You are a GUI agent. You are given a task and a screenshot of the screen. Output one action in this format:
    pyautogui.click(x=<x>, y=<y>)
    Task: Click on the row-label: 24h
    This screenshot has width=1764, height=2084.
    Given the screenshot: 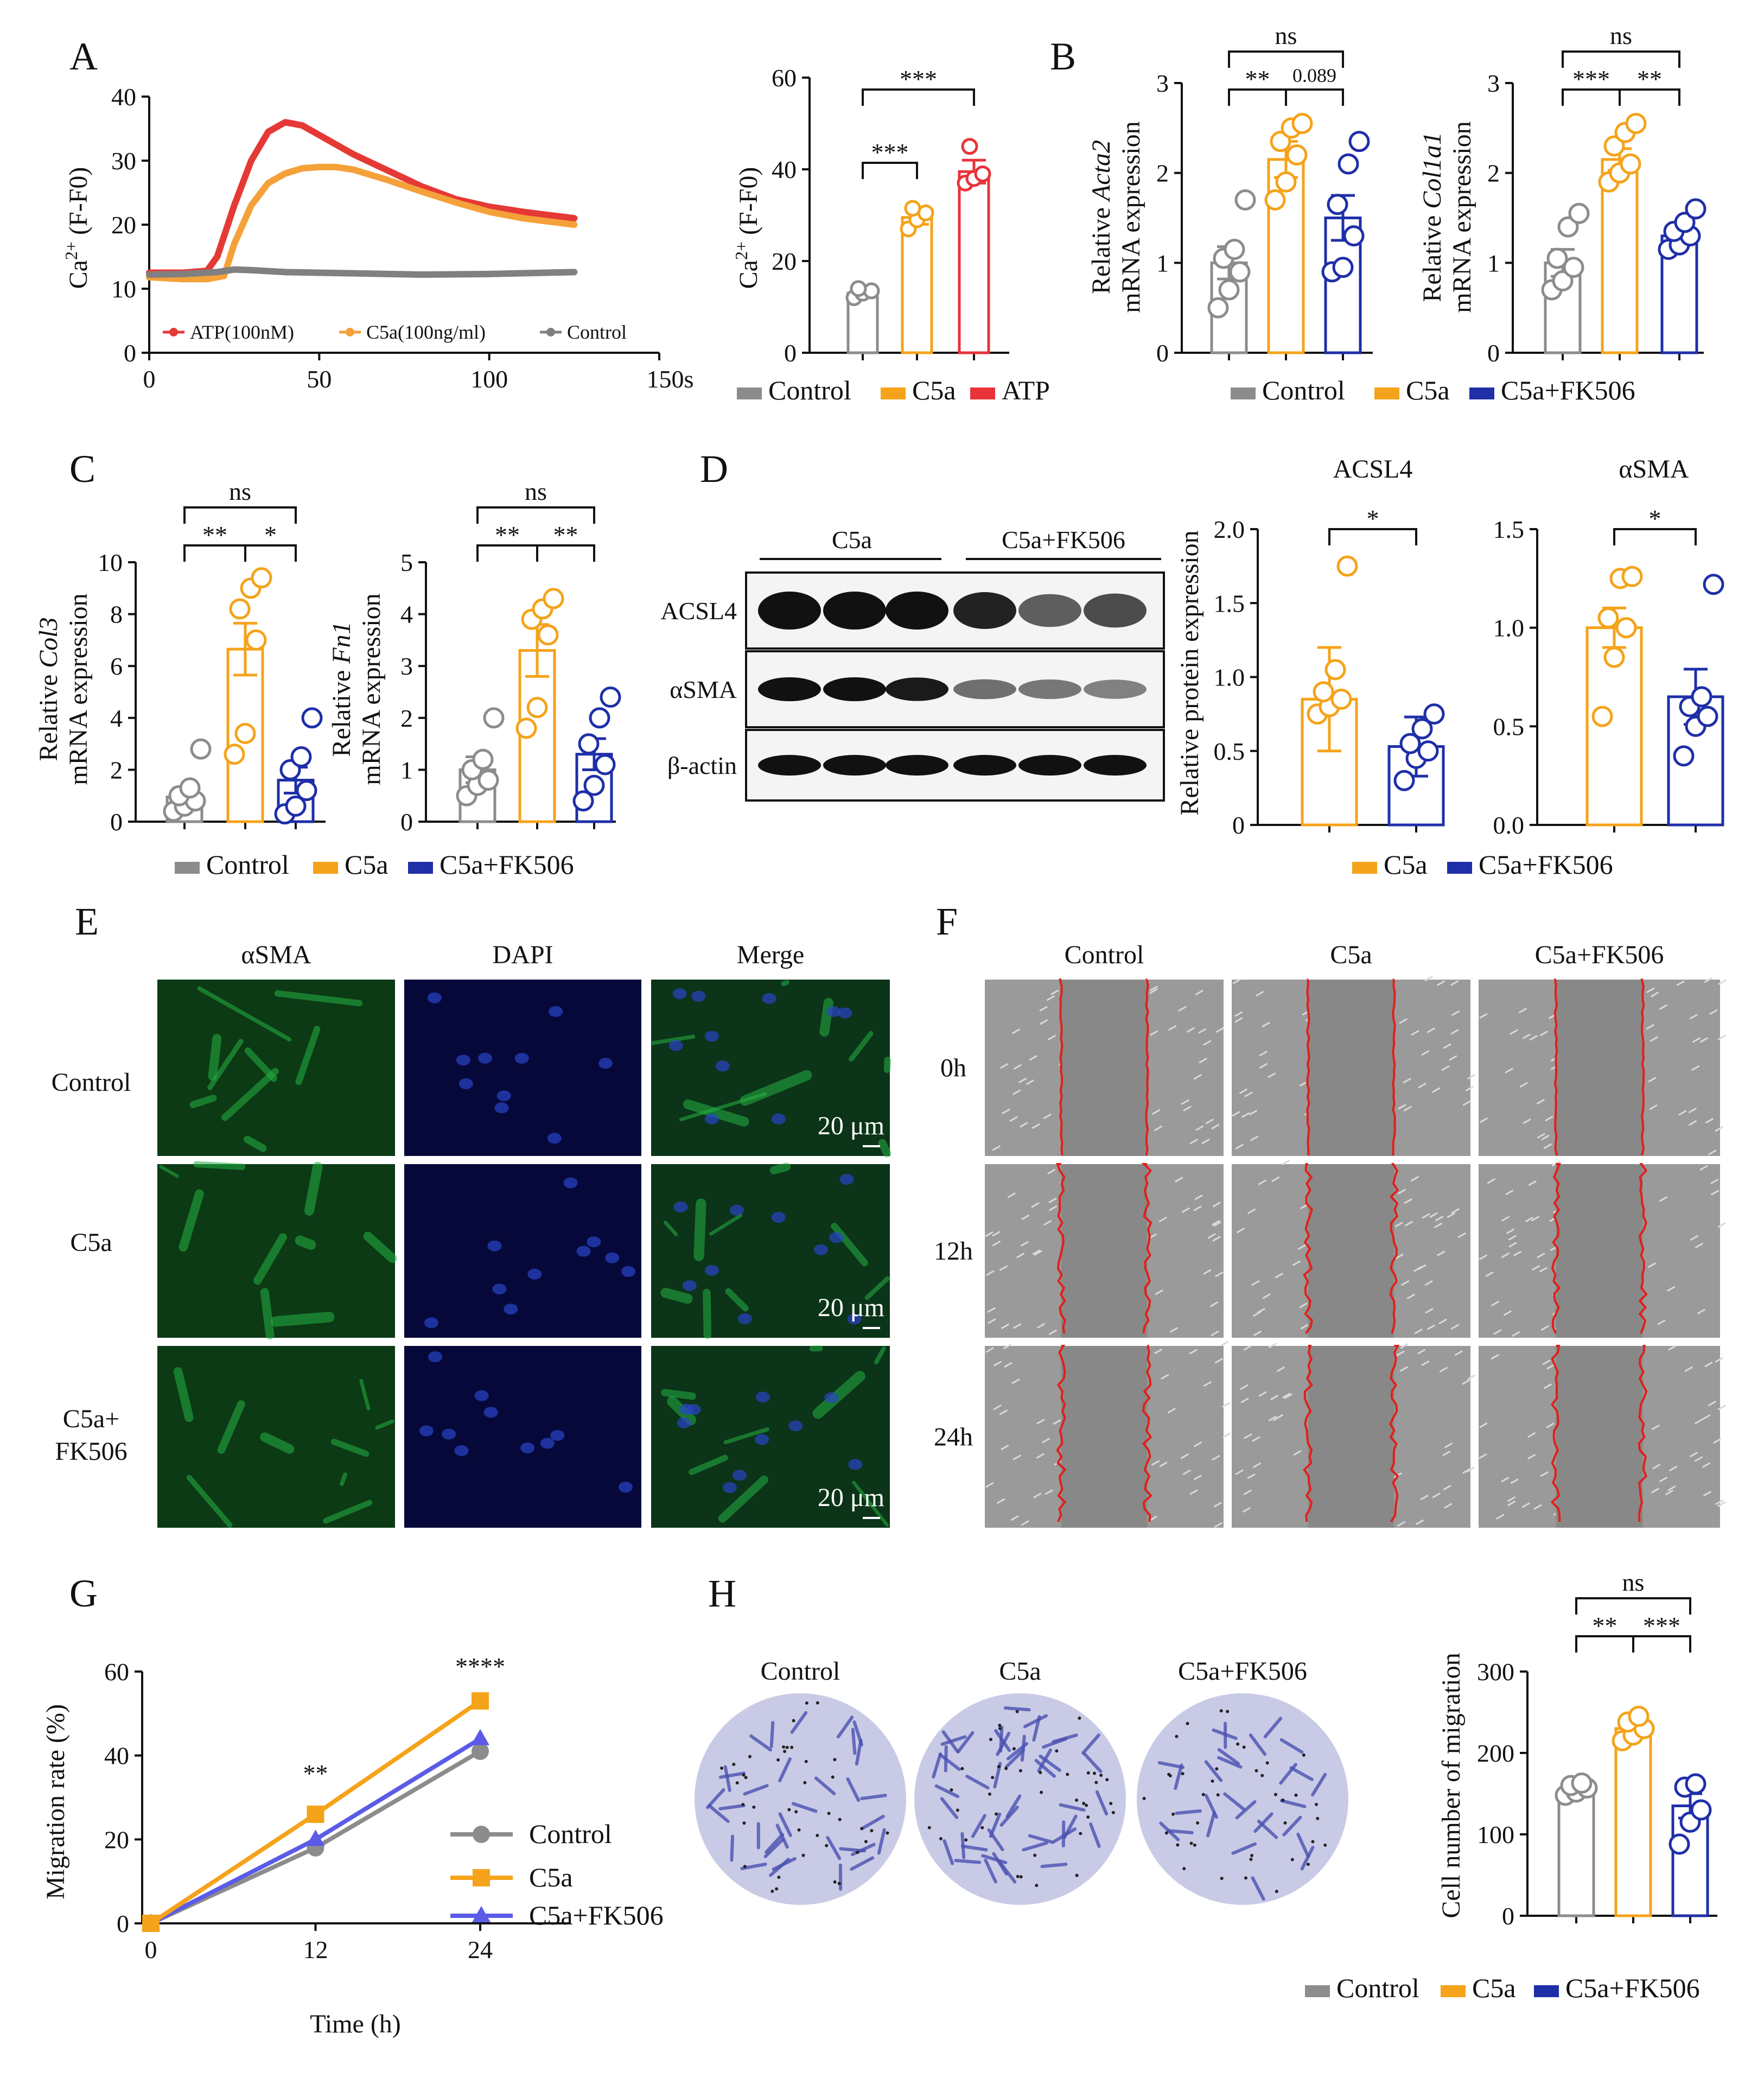 What is the action you would take?
    pyautogui.click(x=953, y=1437)
    